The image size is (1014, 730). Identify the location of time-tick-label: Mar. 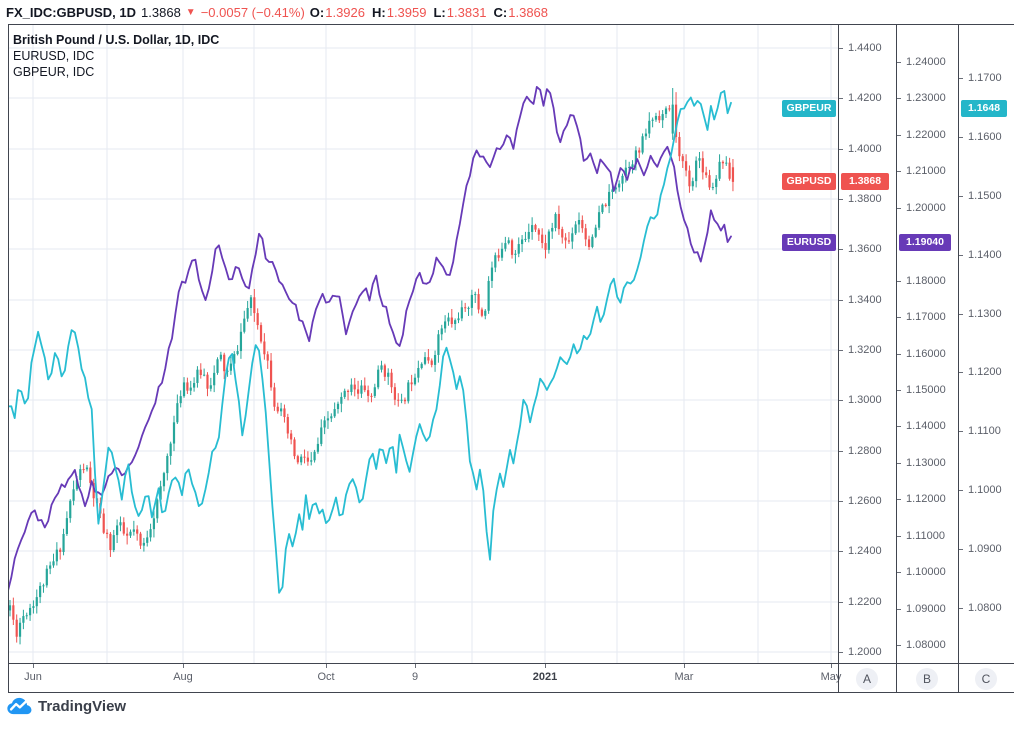
(684, 677).